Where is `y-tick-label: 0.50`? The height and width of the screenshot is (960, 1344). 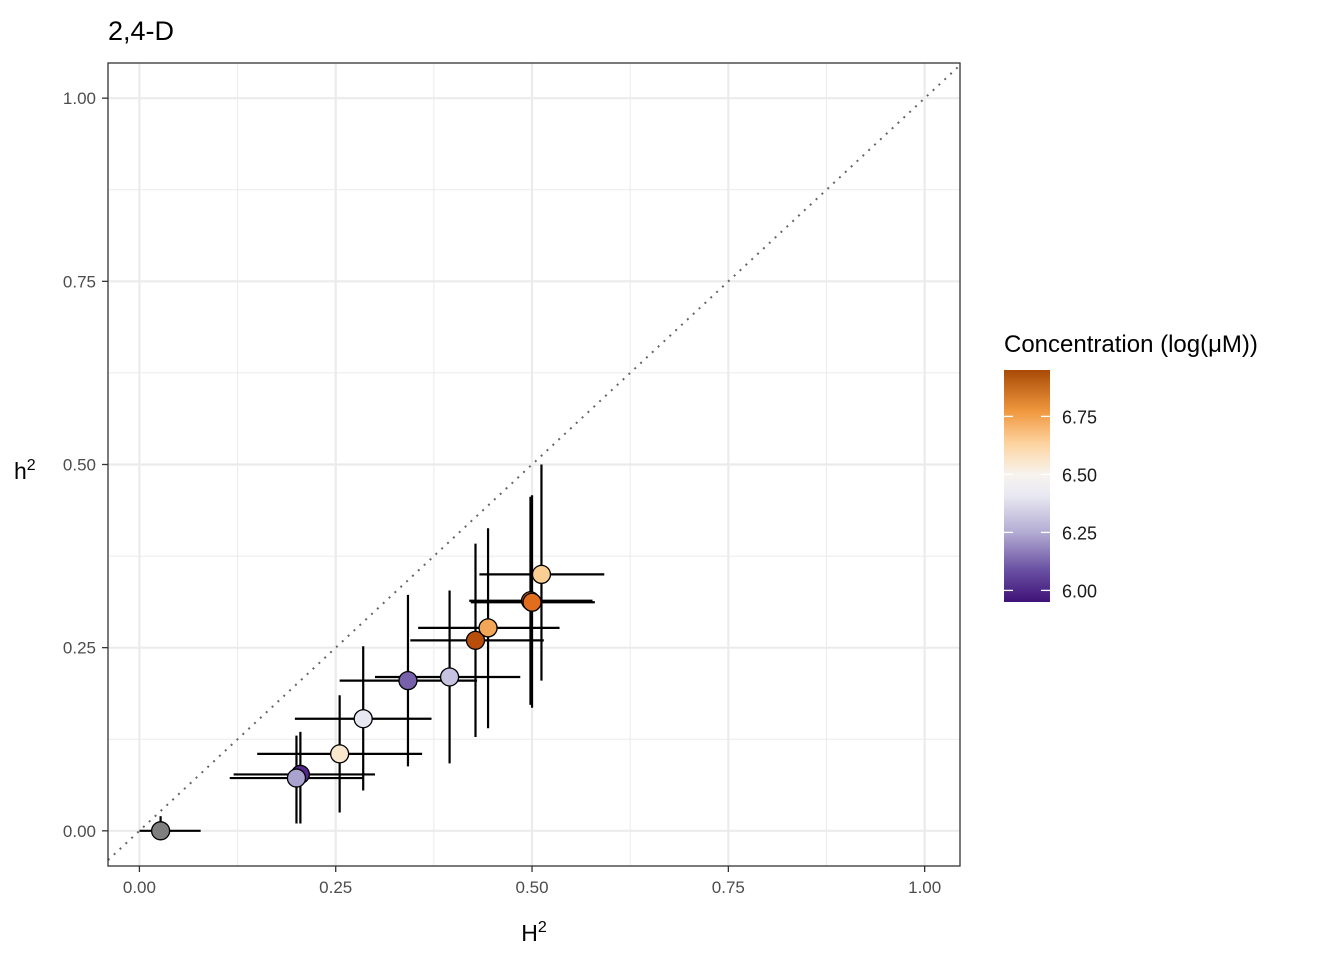
y-tick-label: 0.50 is located at coordinates (79, 465).